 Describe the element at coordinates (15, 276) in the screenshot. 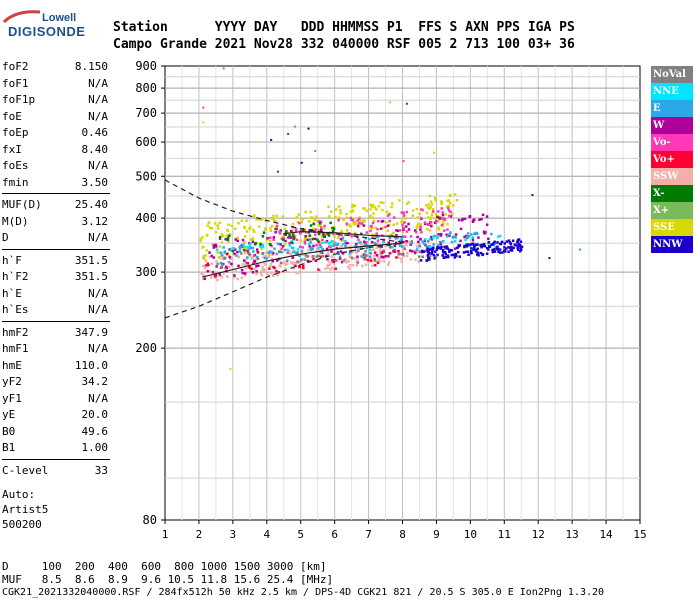

I see `param-label: h`F2` at that location.